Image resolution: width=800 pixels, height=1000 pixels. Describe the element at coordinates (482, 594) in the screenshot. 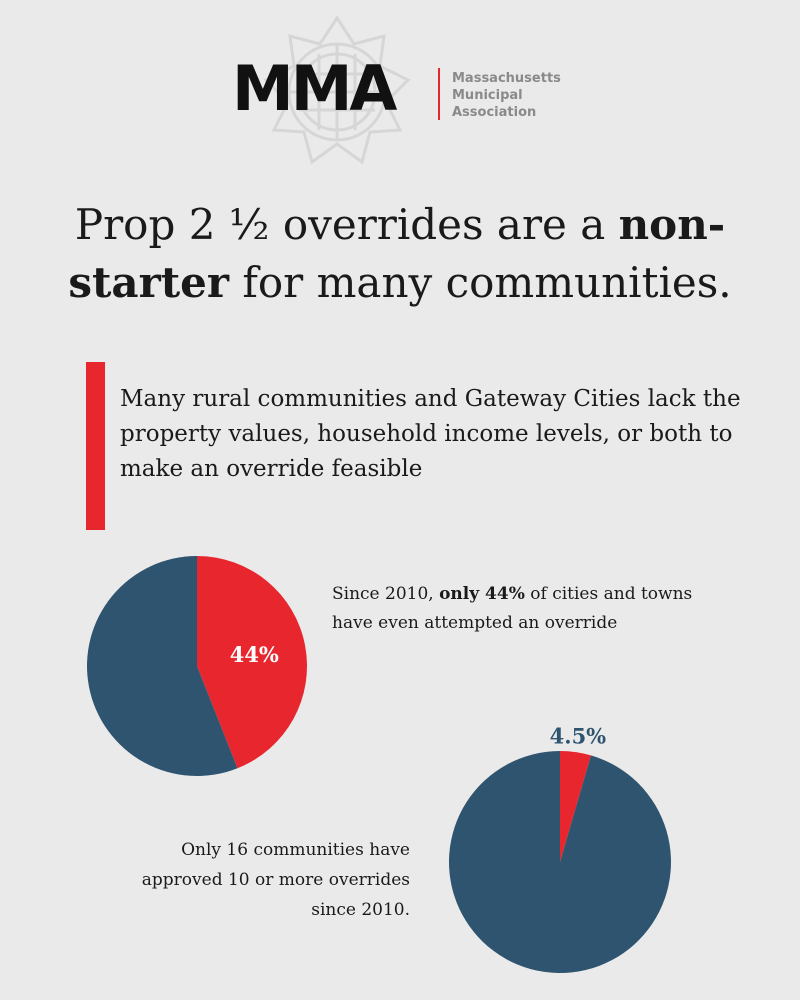

I see `note-emphasis: only 44%` at that location.